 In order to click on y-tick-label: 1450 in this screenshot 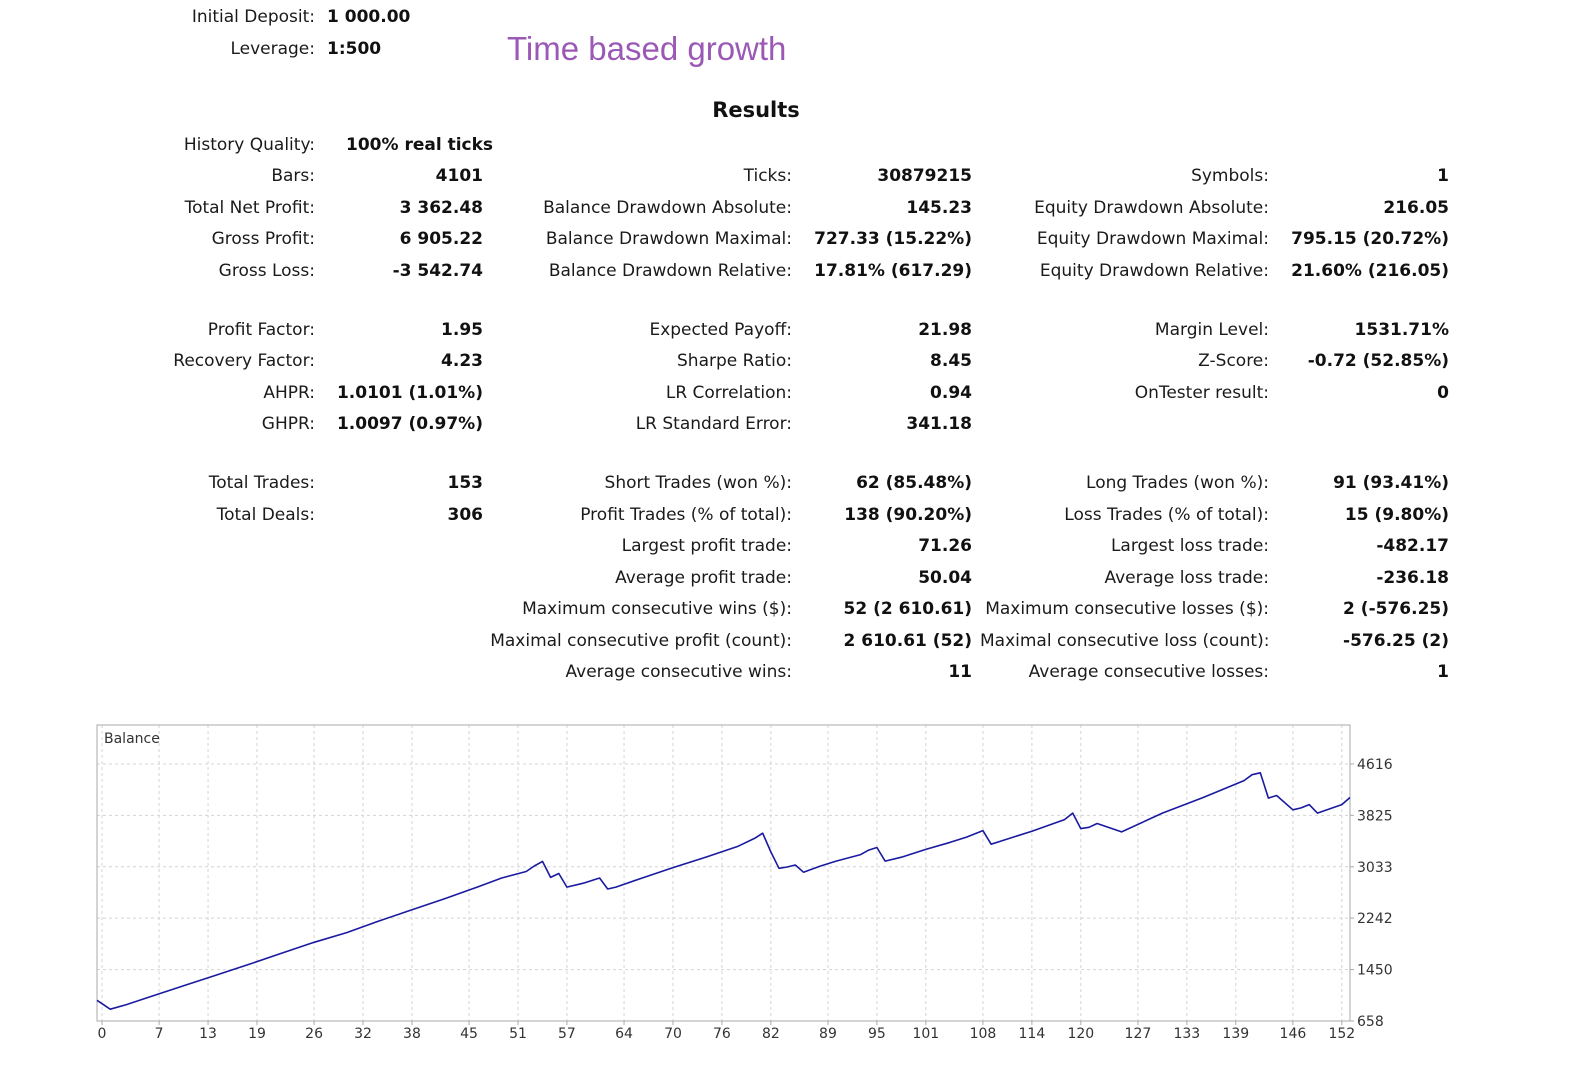, I will do `click(1375, 971)`.